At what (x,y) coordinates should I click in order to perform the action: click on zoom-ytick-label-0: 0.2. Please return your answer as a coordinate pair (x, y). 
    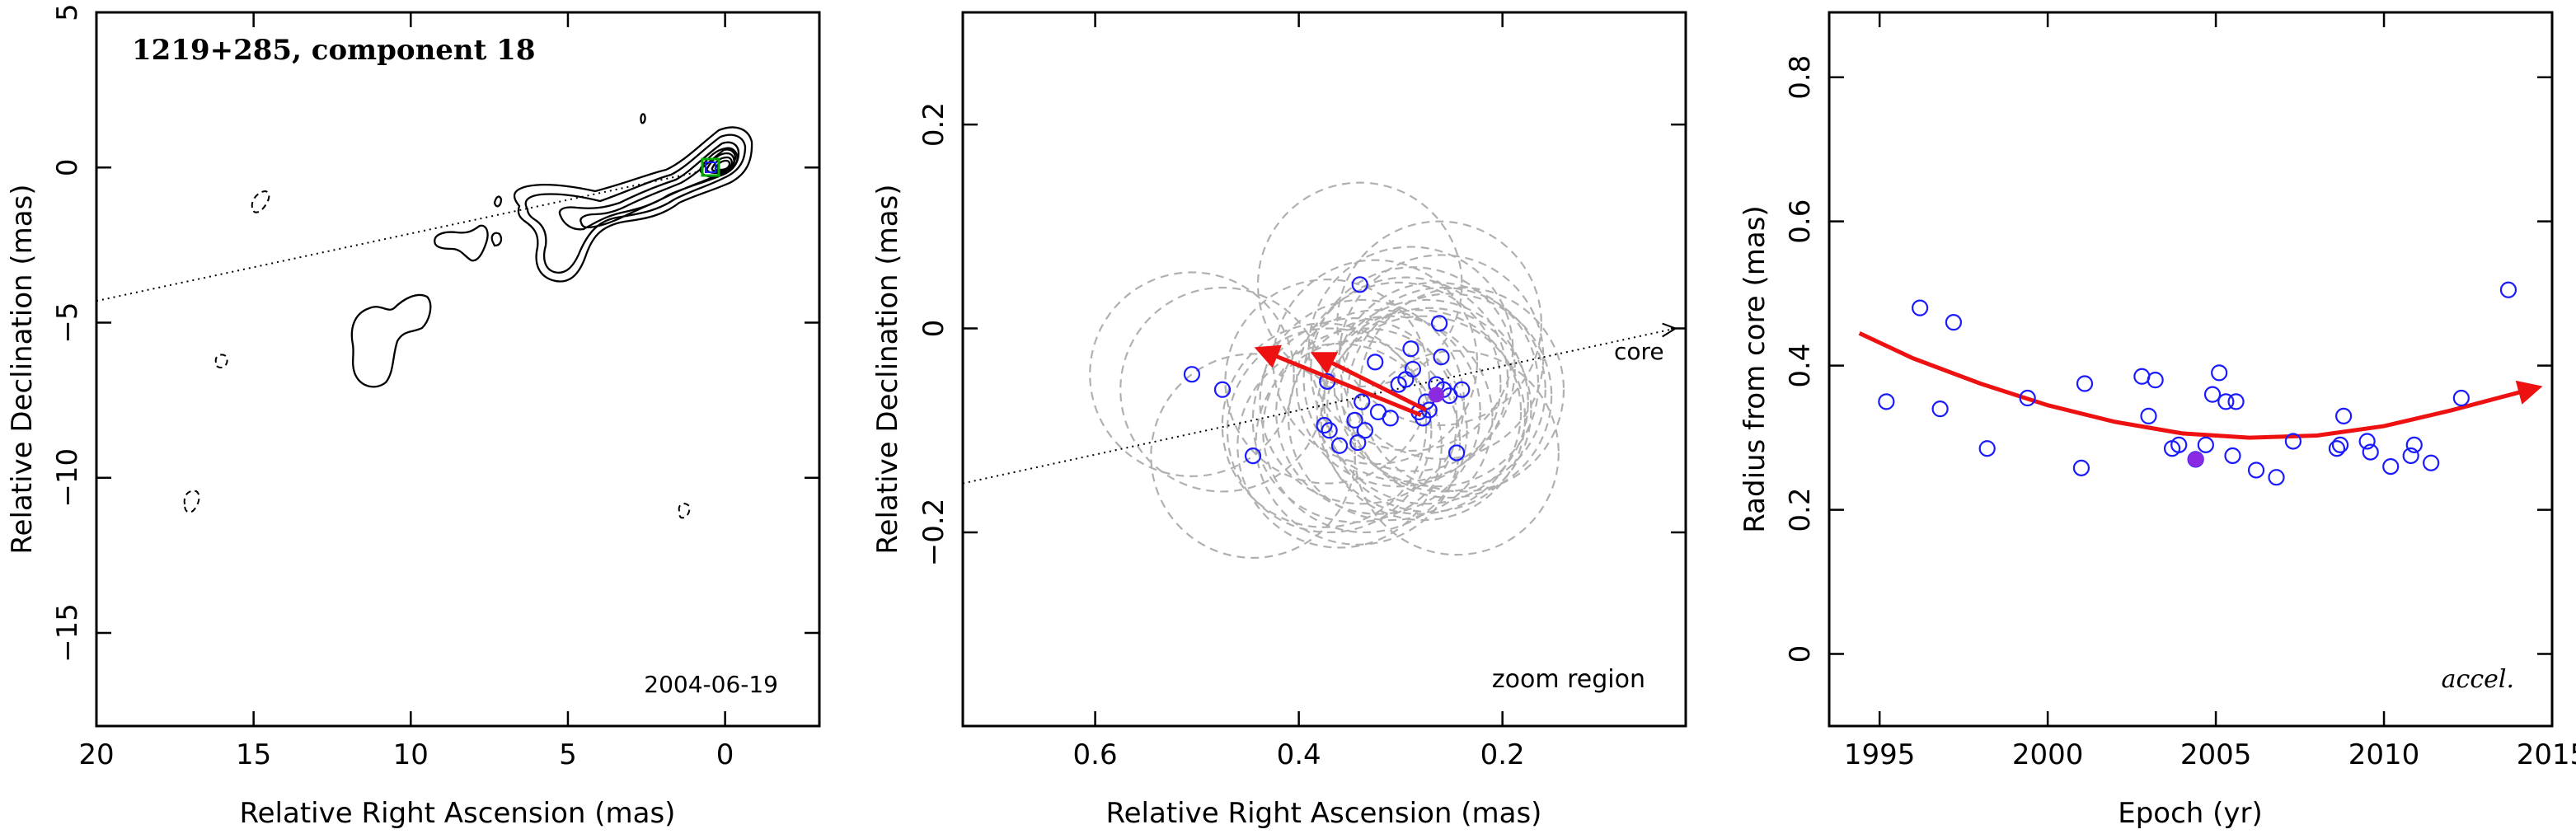
    Looking at the image, I should click on (934, 124).